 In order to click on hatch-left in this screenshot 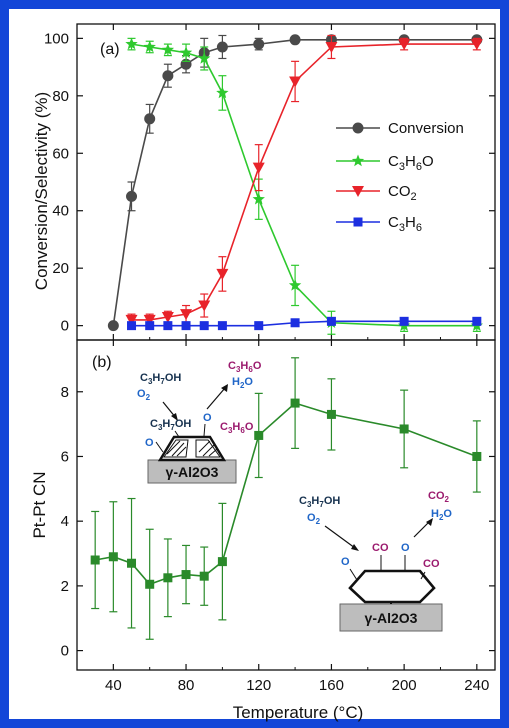, I will do `click(176, 448)`.